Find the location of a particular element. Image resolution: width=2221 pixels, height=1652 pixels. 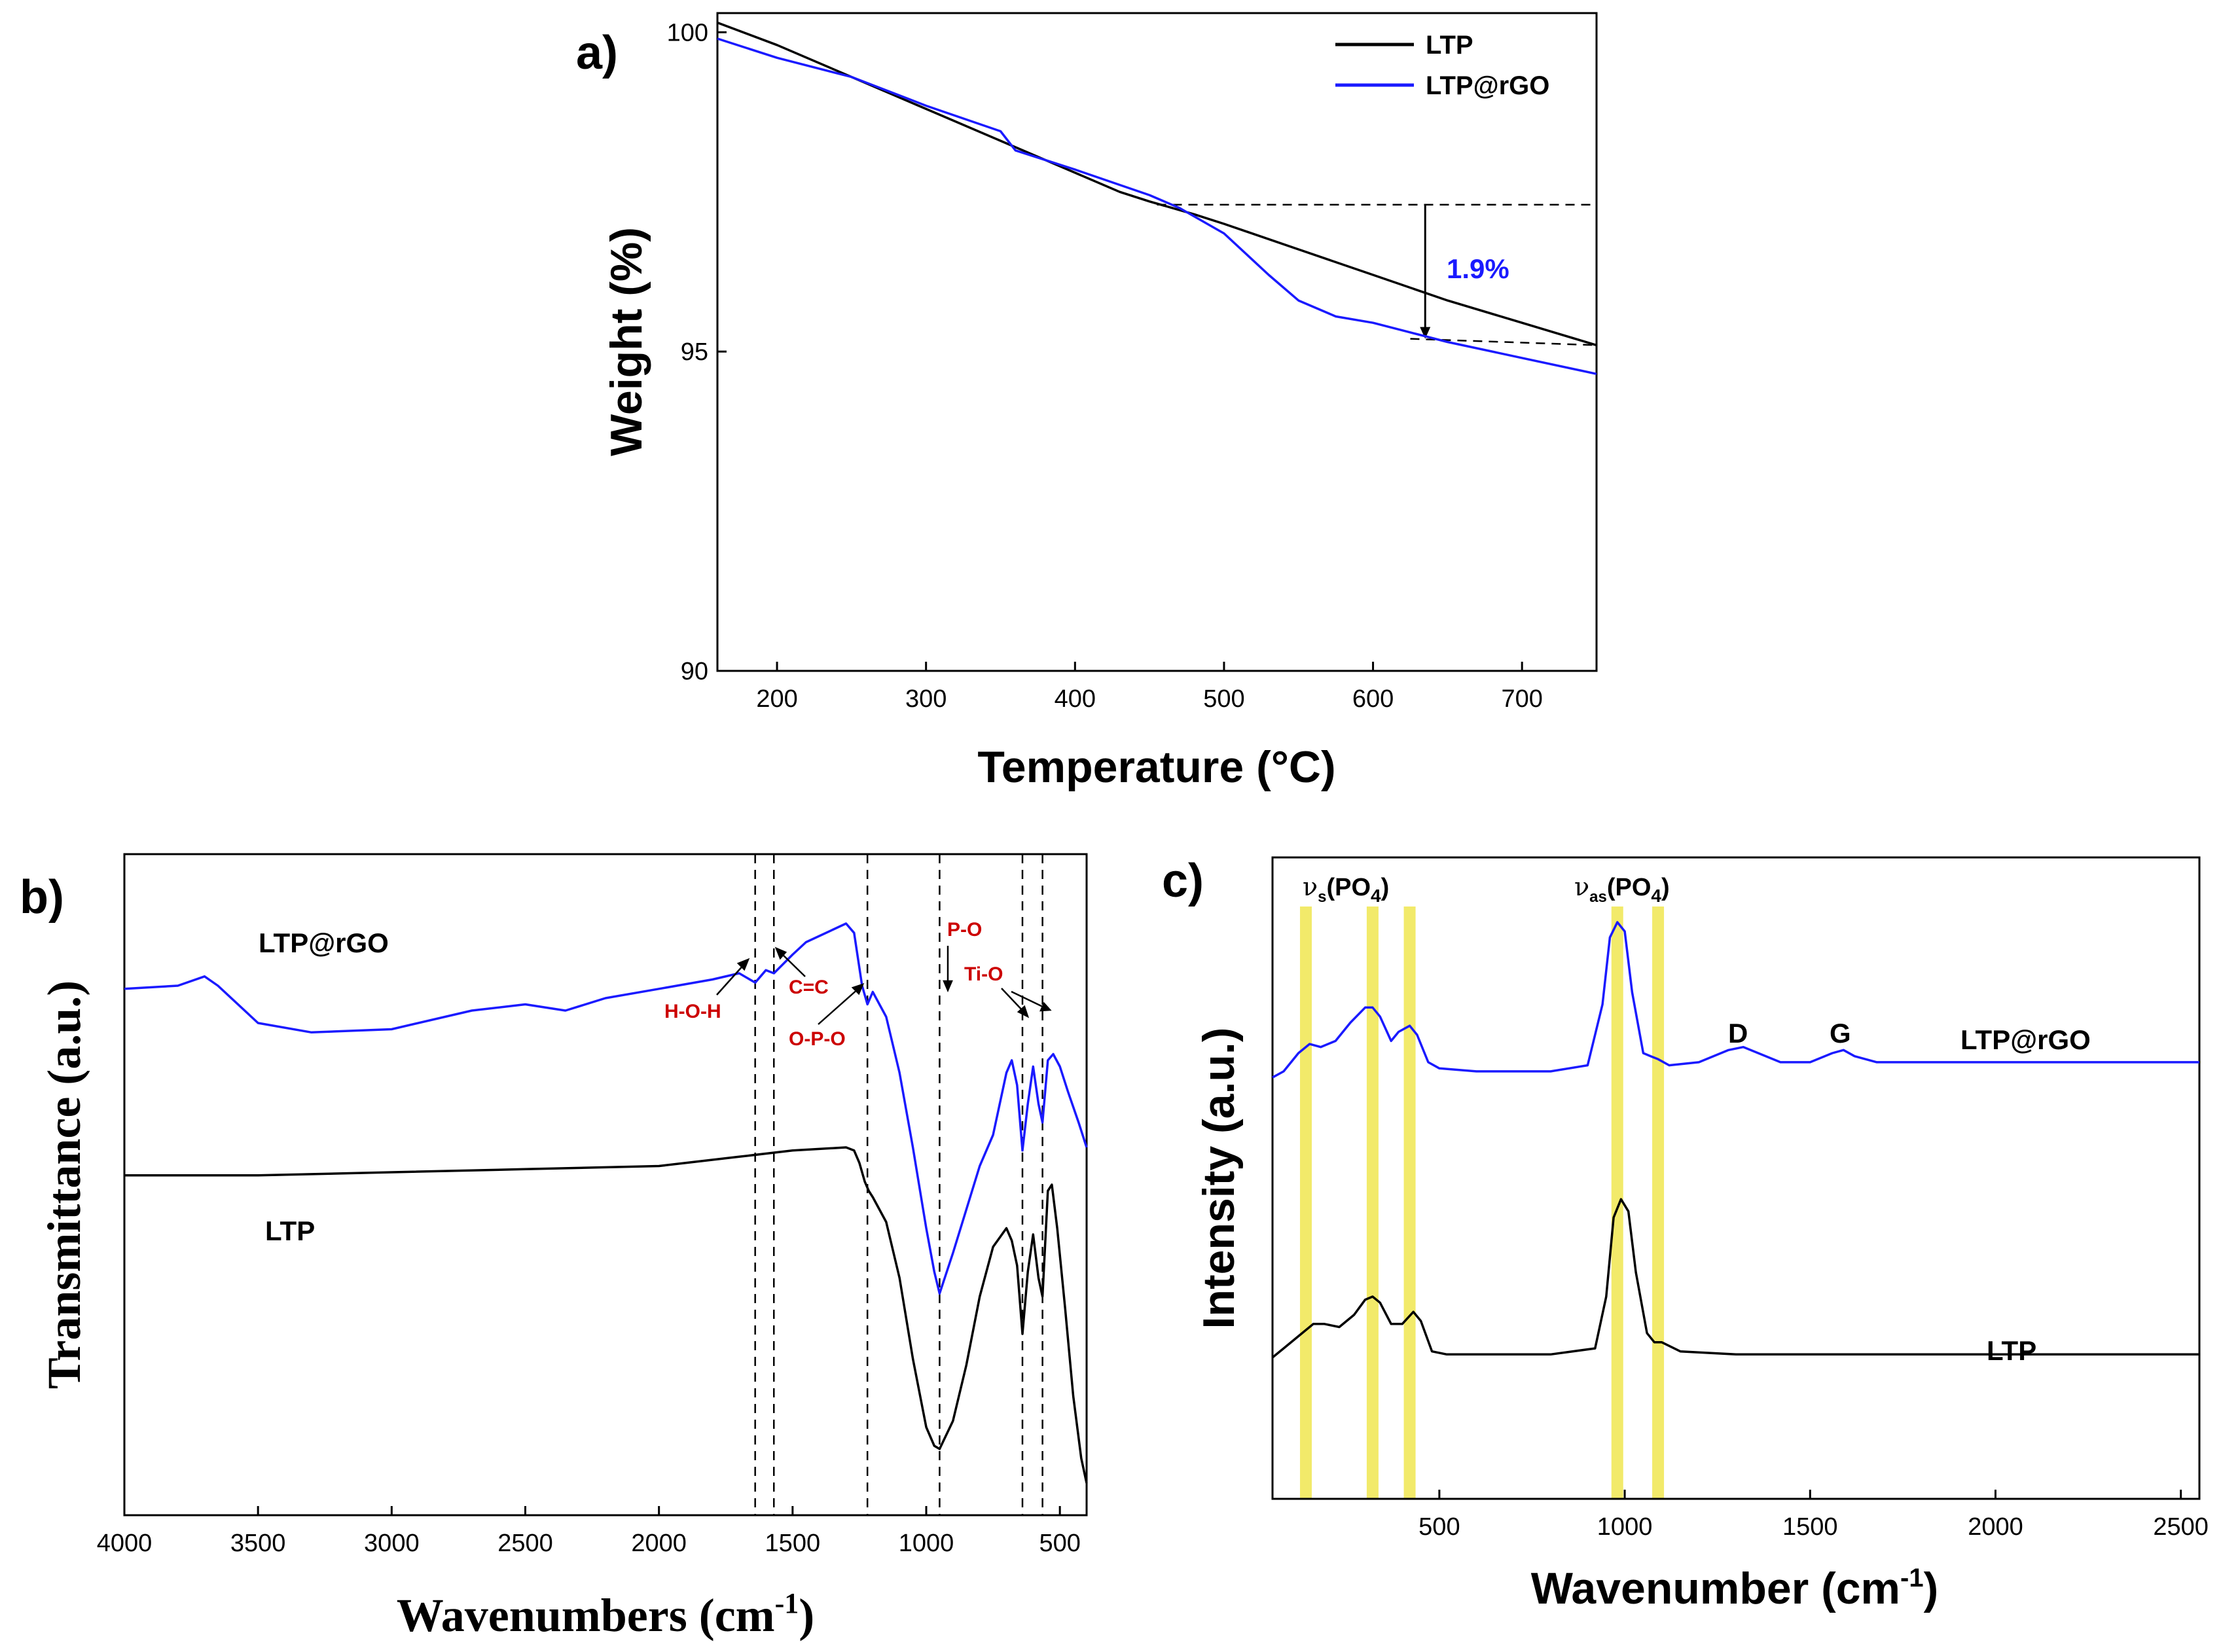

annotation-p-o: P-O is located at coordinates (964, 930).